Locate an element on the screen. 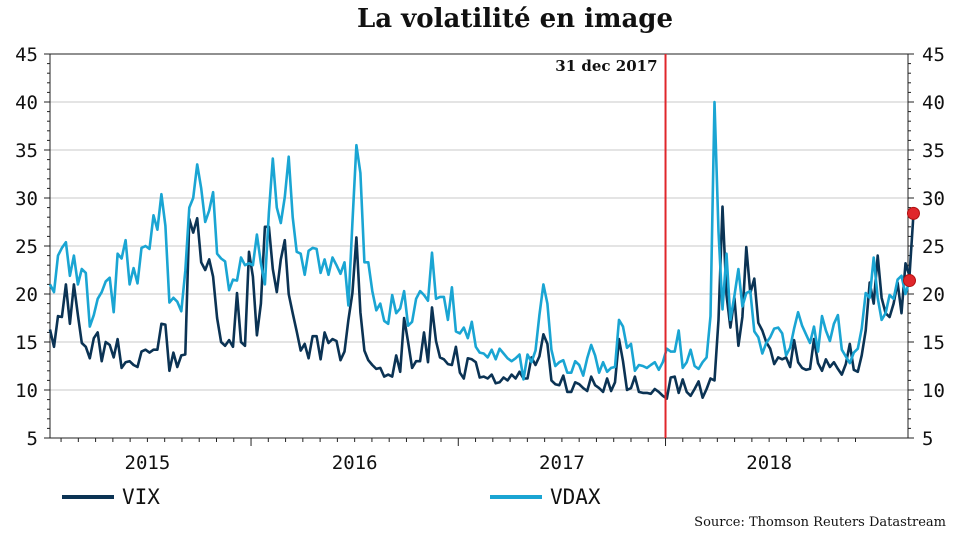 The width and height of the screenshot is (960, 540). y-tick-label-right: 30 is located at coordinates (933, 199).